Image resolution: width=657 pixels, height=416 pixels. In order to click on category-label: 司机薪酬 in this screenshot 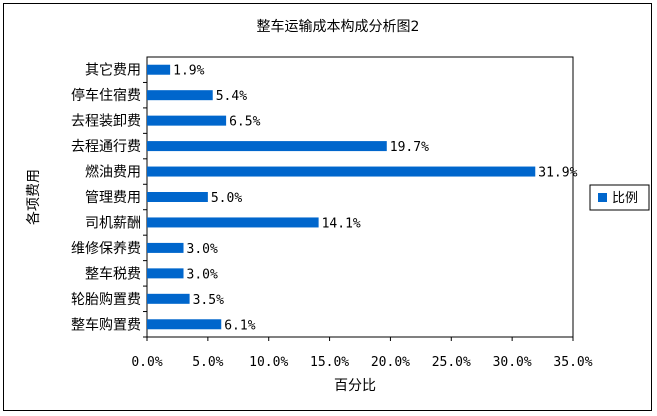, I will do `click(113, 223)`.